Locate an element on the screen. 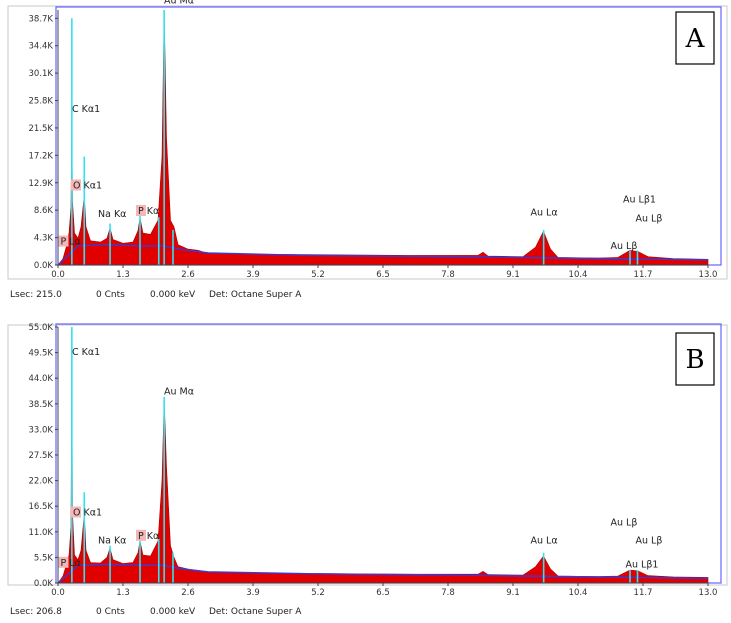 This screenshot has width=731, height=623. y-tick-label: 22.0K is located at coordinates (41, 482).